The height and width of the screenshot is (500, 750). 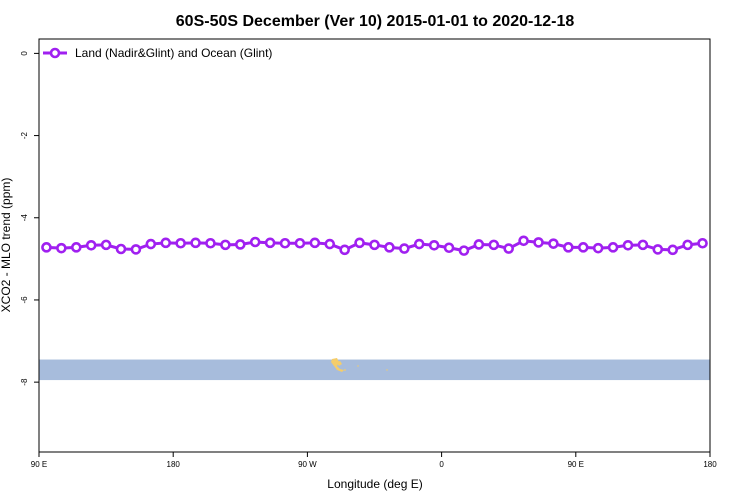 What do you see at coordinates (24, 300) in the screenshot?
I see `y-tick-label: -6` at bounding box center [24, 300].